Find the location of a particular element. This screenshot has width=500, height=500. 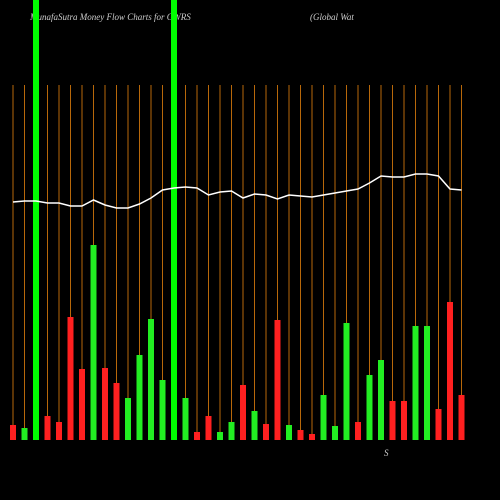

price-line is located at coordinates (237, 191).